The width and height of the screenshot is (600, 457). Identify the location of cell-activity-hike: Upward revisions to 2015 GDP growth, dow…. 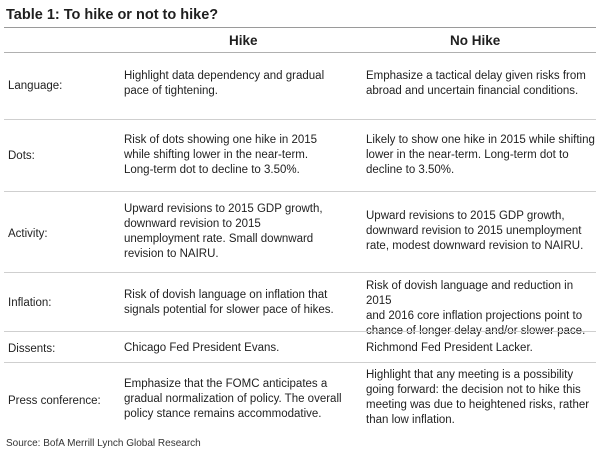
(223, 231).